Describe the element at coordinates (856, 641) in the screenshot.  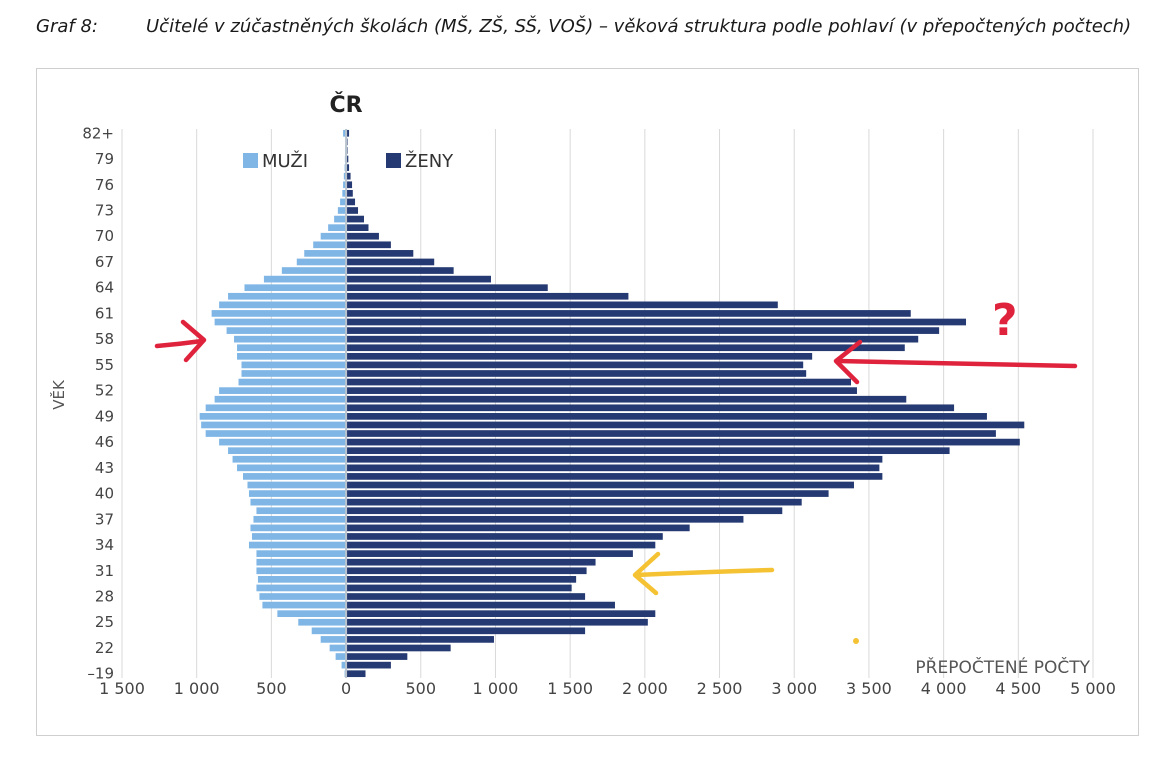
I see `yellow-dot` at that location.